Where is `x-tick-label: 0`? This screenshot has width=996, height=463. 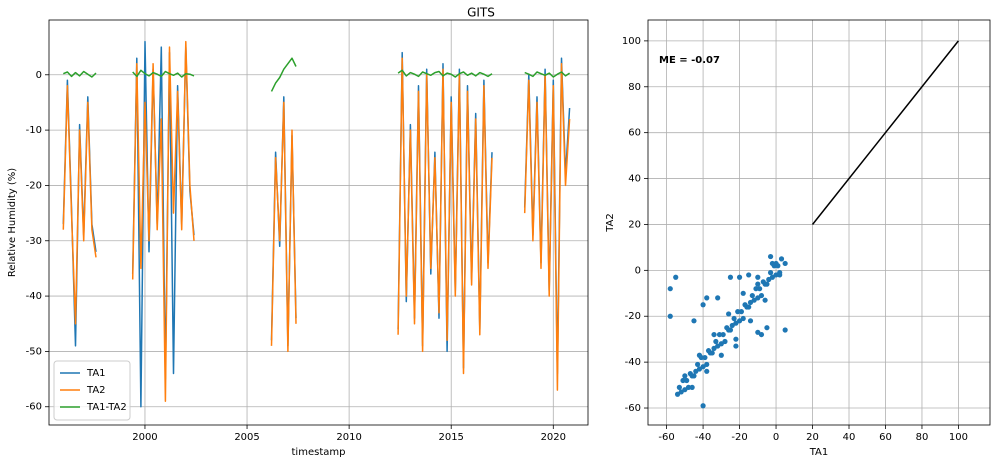 x-tick-label: 0 is located at coordinates (776, 437).